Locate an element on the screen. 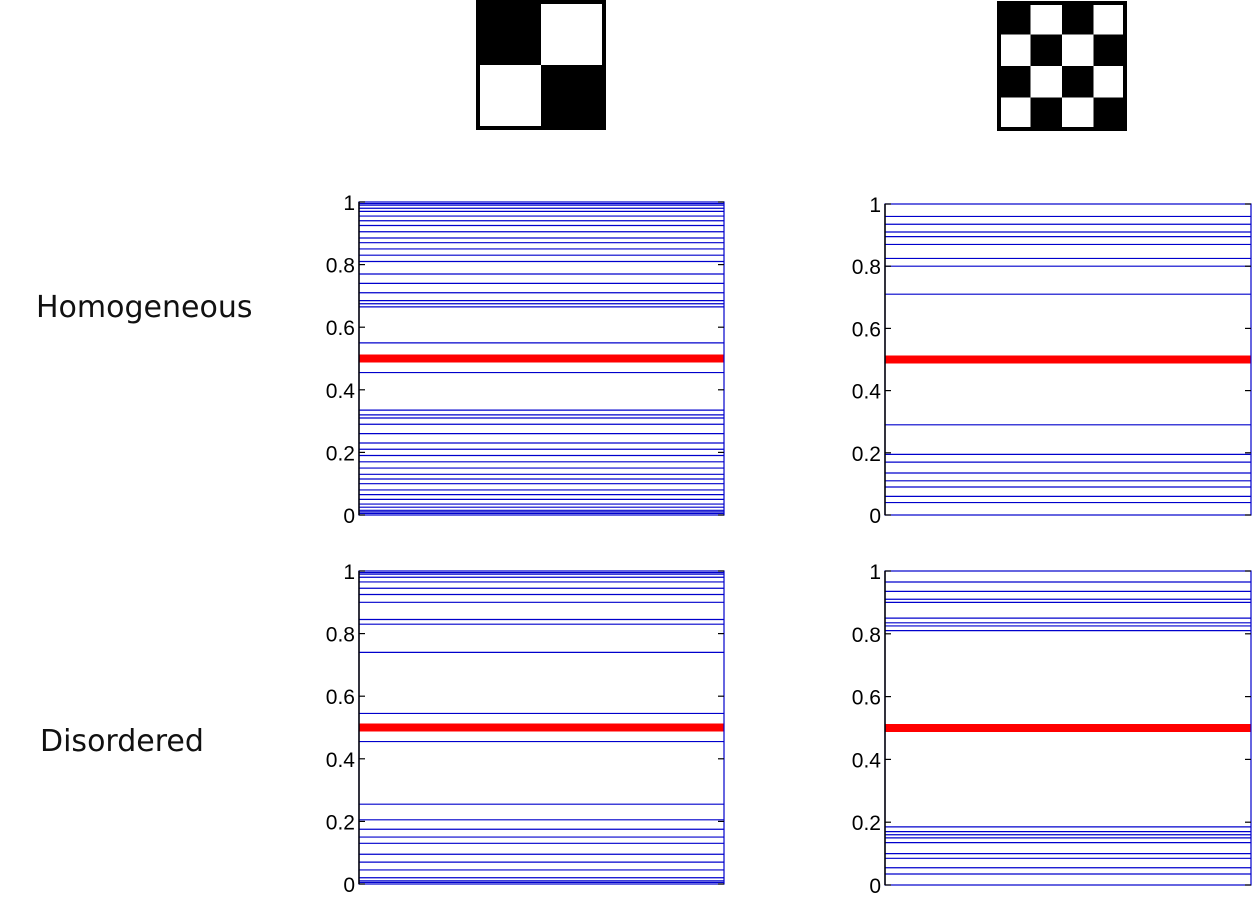 This screenshot has height=904, width=1258. row-label-homogeneous: Homogeneous is located at coordinates (144, 307).